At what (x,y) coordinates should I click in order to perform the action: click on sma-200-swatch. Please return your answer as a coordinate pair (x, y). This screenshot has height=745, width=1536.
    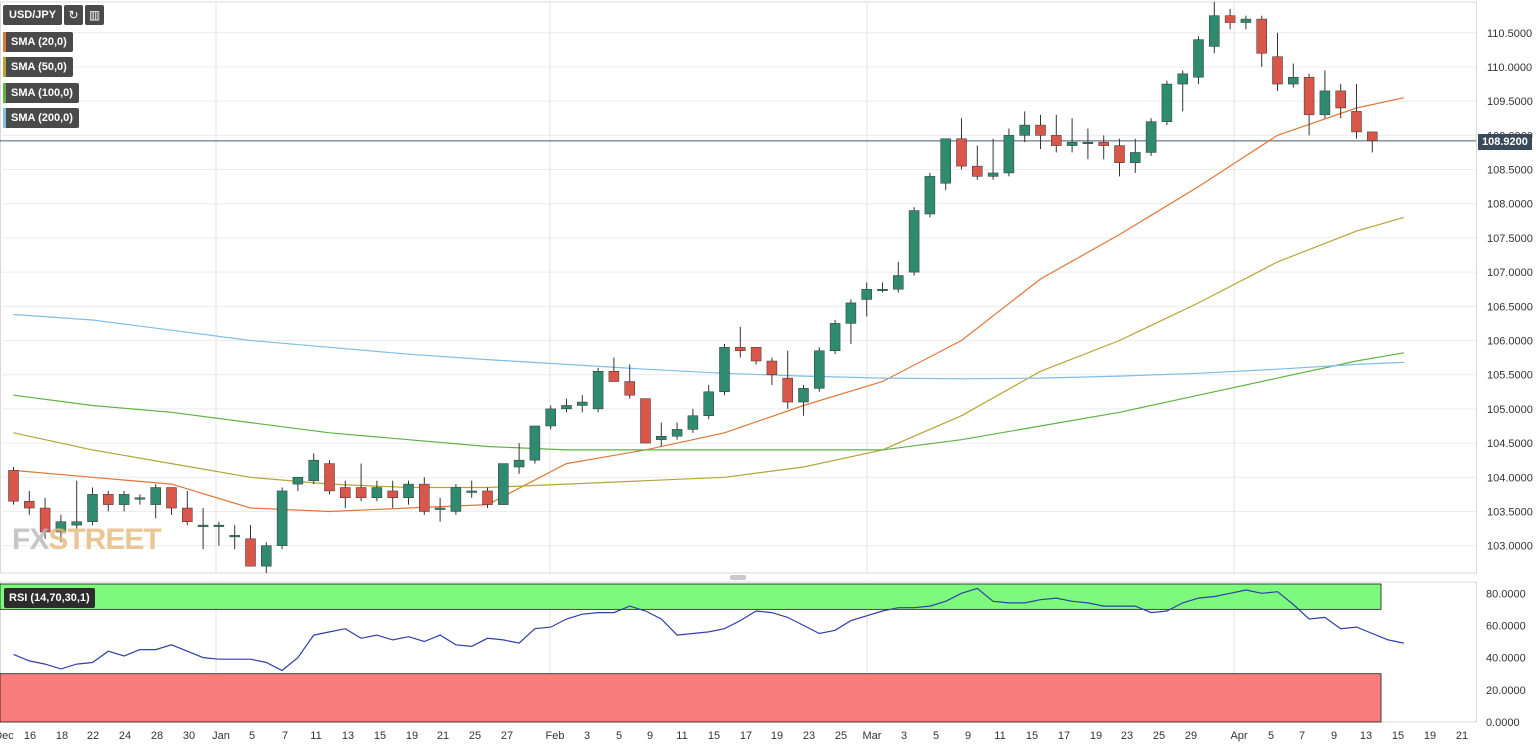
    Looking at the image, I should click on (4, 118).